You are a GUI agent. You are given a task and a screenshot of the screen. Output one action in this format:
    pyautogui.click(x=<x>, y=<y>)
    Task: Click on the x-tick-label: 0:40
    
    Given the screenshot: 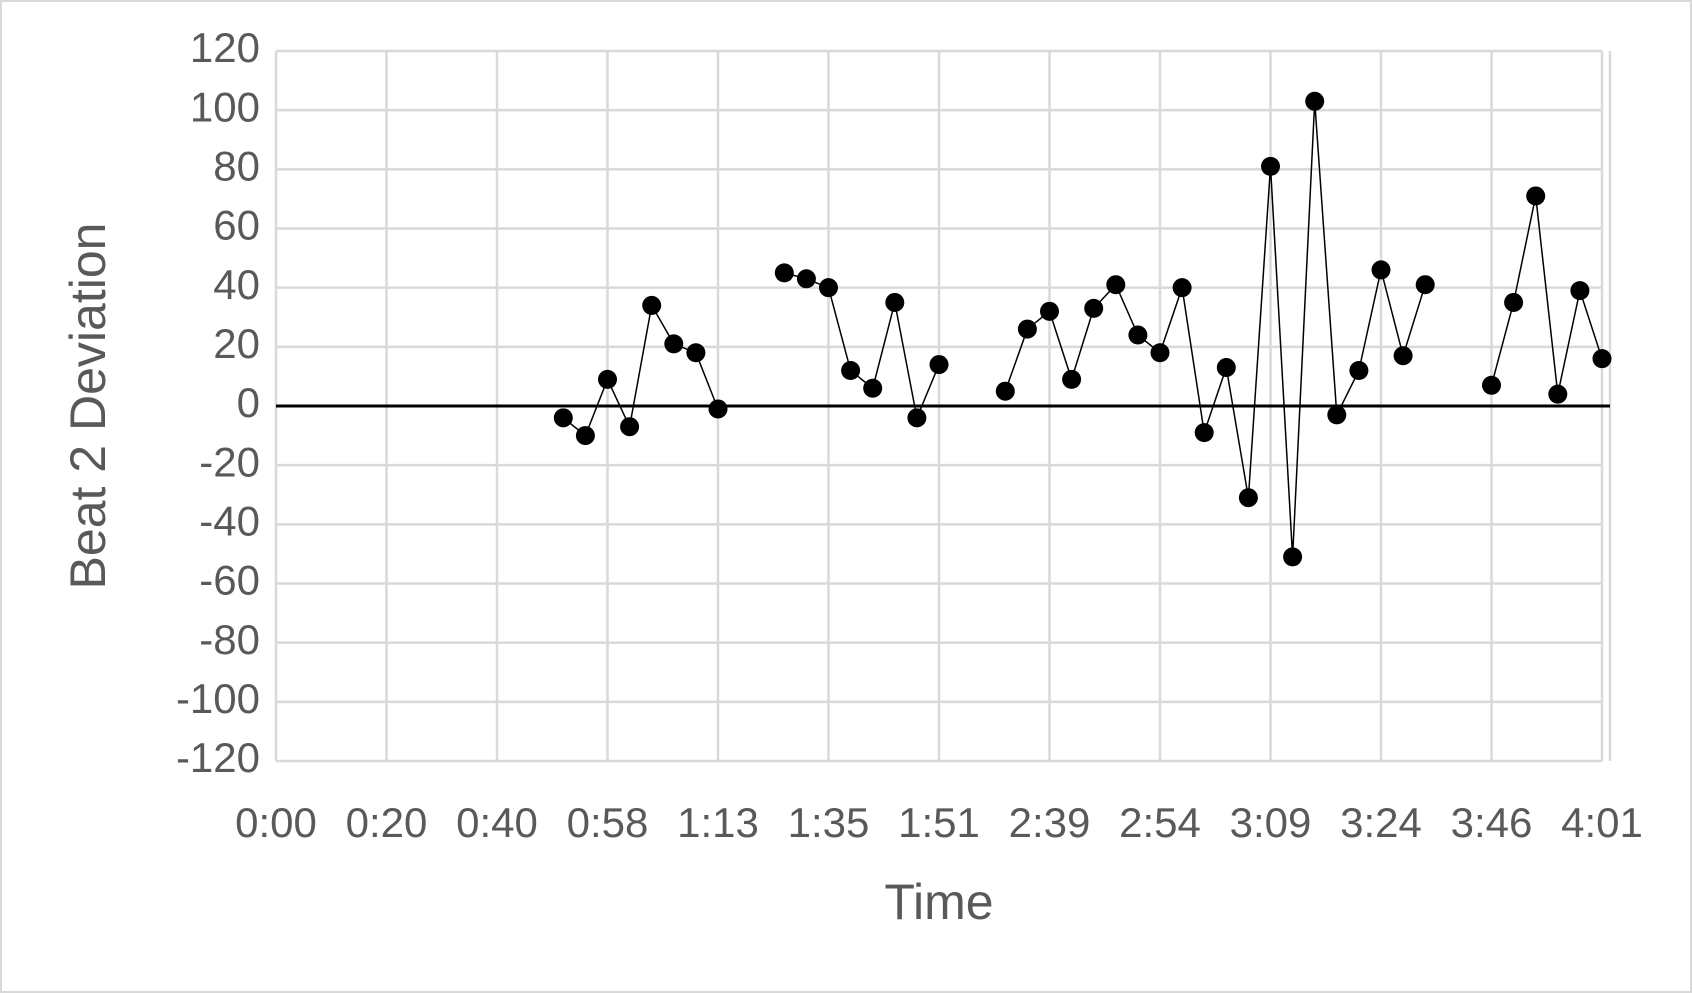 What is the action you would take?
    pyautogui.click(x=497, y=822)
    